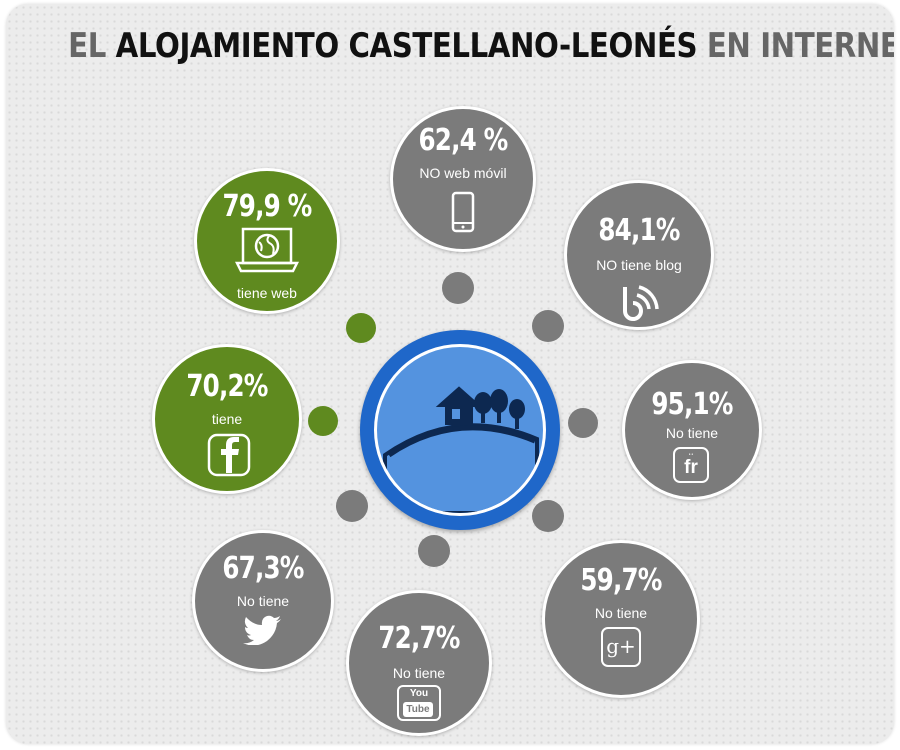 The height and width of the screenshot is (750, 900). Describe the element at coordinates (229, 457) in the screenshot. I see `facebook-icon` at that location.